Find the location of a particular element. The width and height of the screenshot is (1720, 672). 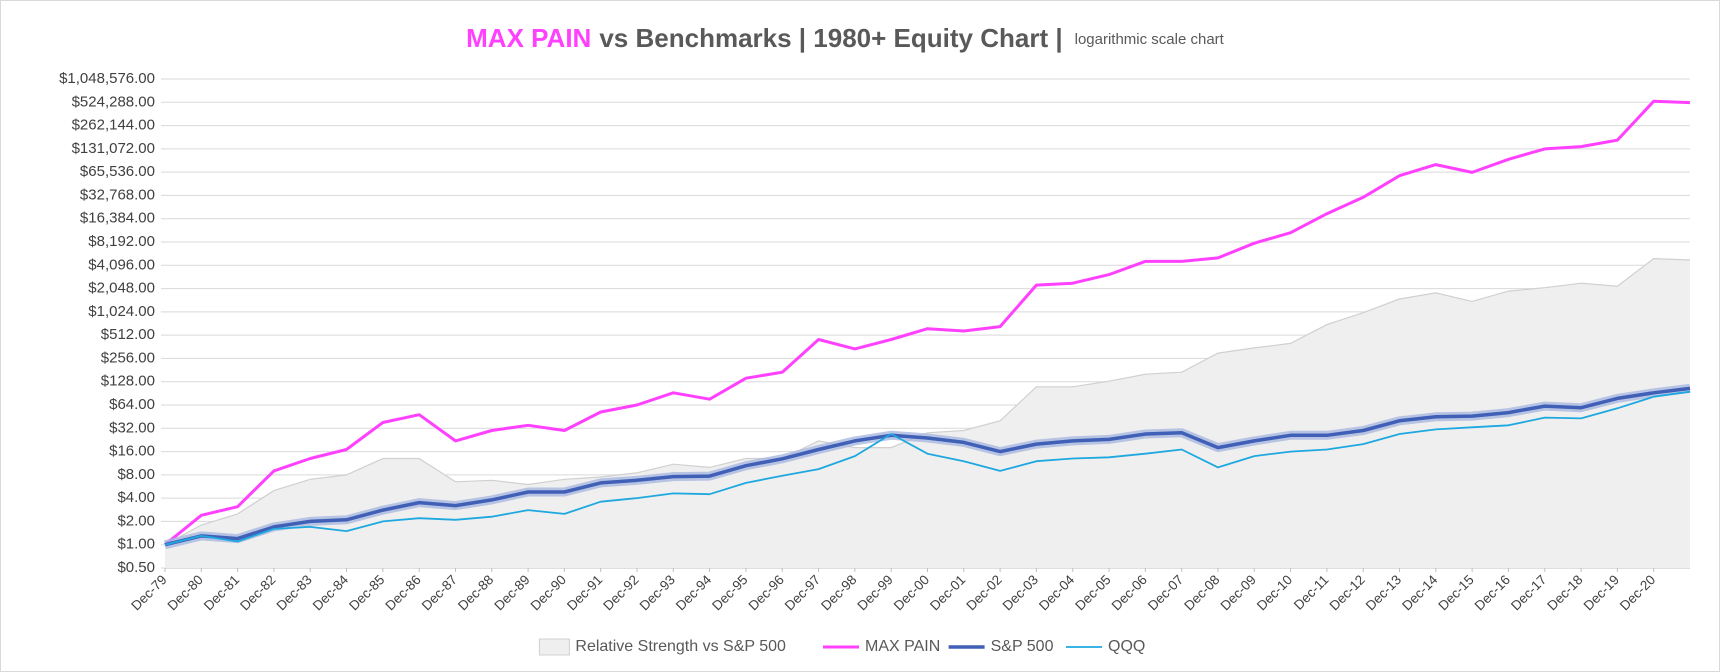

y-tick-label: $1.00 is located at coordinates (136, 544).